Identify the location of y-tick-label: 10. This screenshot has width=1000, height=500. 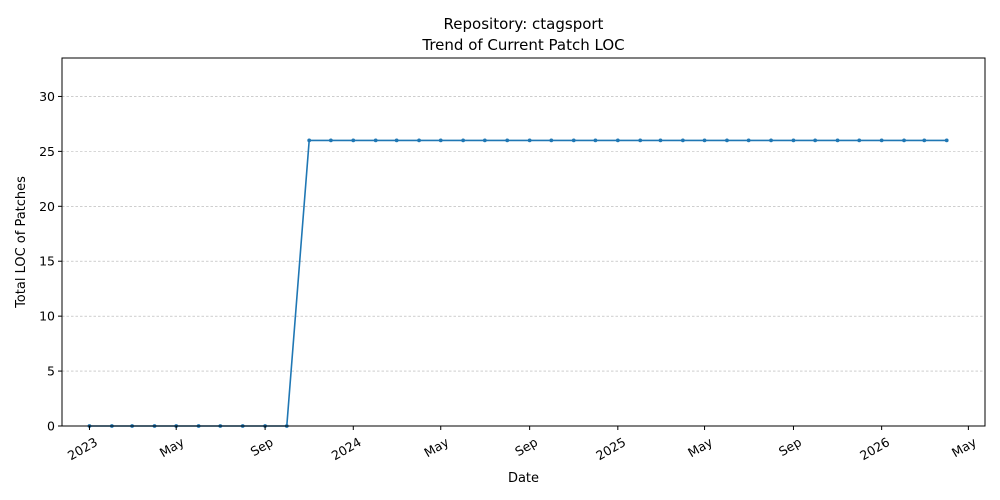
(47, 316).